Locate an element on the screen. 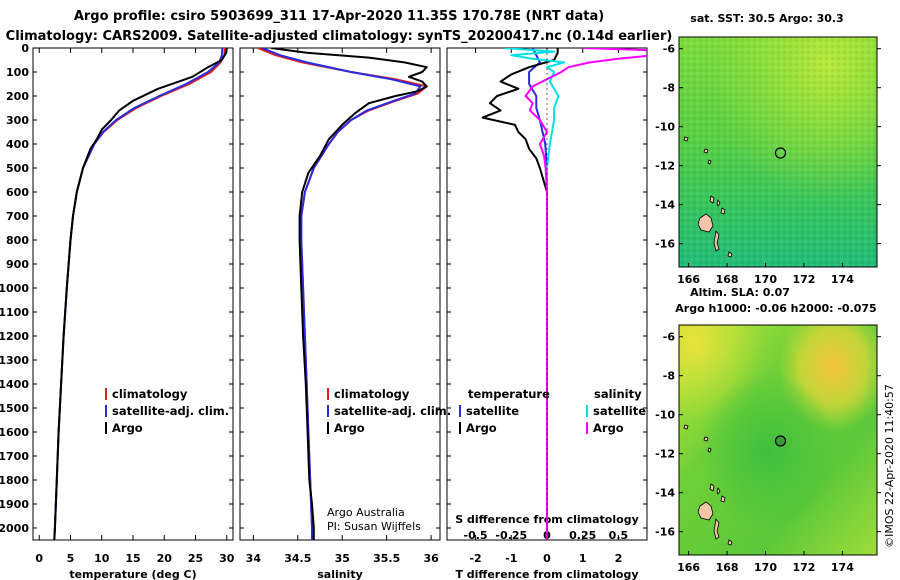  lat-tick-label: -16 is located at coordinates (665, 532).